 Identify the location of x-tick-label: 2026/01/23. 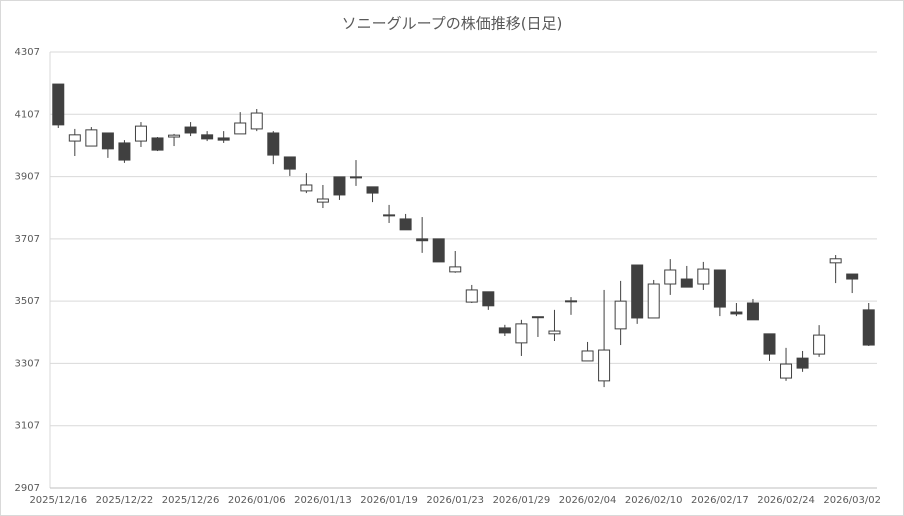
(455, 500).